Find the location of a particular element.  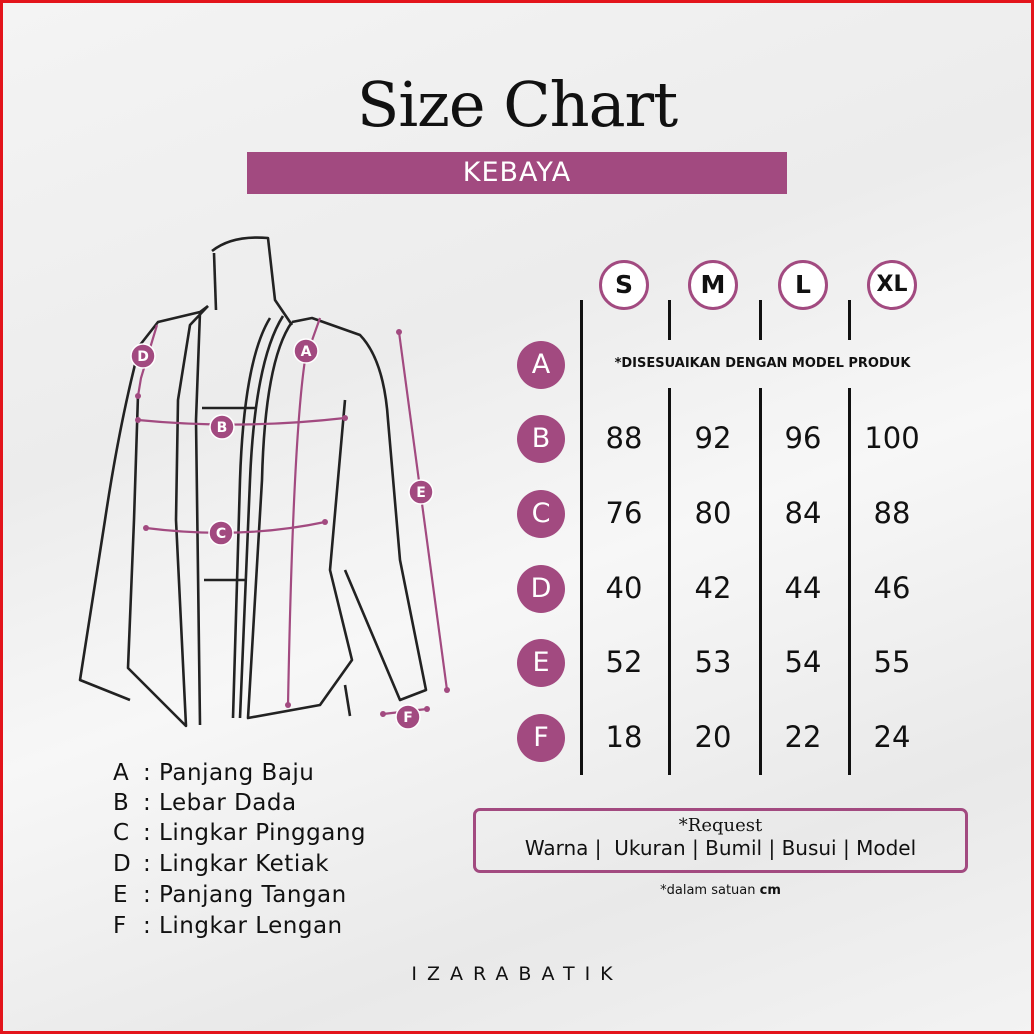

legend-label: : Lingkar Ketiak is located at coordinates (236, 864).